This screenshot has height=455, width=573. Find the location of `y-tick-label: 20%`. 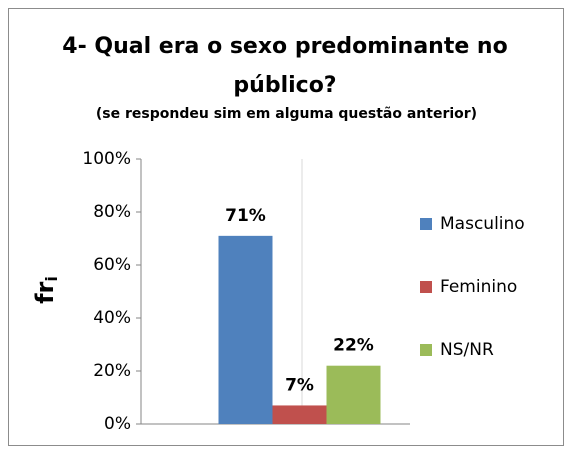

y-tick-label: 20% is located at coordinates (112, 371).